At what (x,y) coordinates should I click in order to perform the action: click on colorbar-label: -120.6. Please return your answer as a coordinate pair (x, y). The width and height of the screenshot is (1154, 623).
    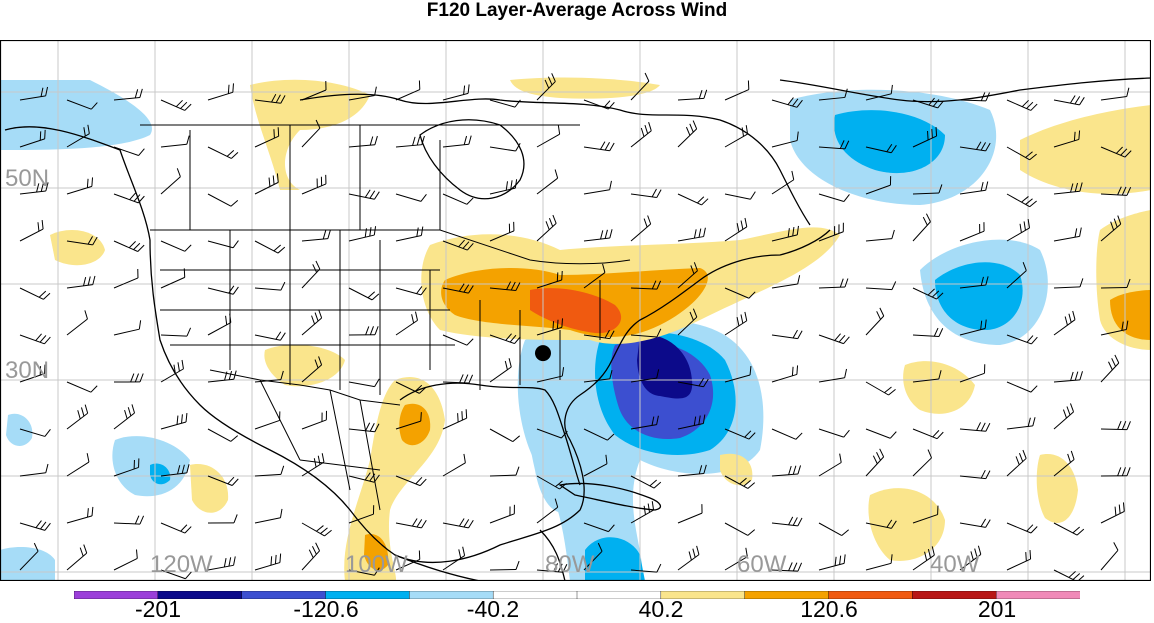
    Looking at the image, I should click on (325, 609).